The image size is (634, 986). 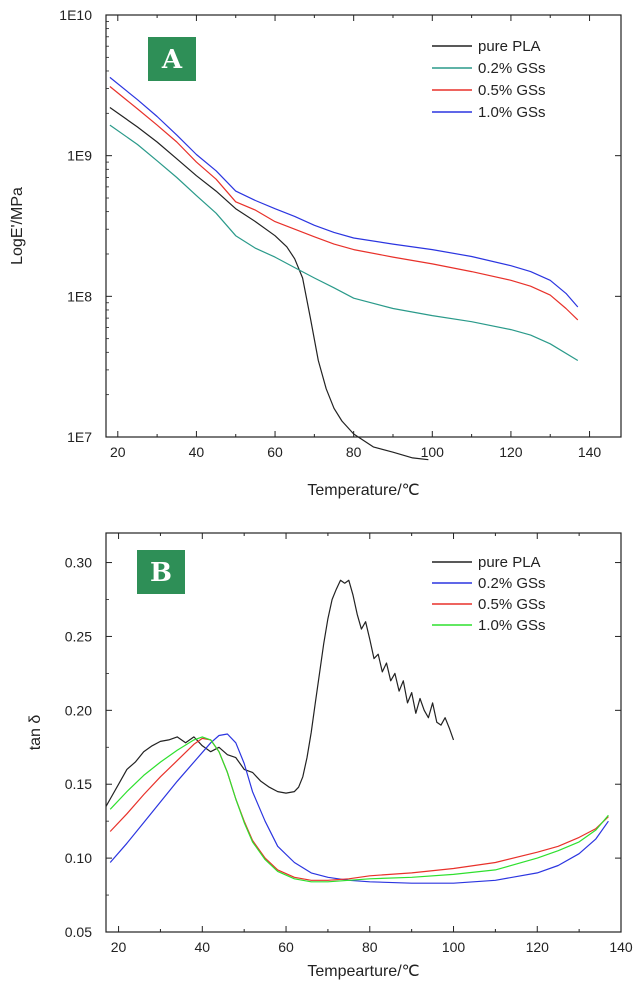 I want to click on y-tick-label: 0.20, so click(x=78, y=710).